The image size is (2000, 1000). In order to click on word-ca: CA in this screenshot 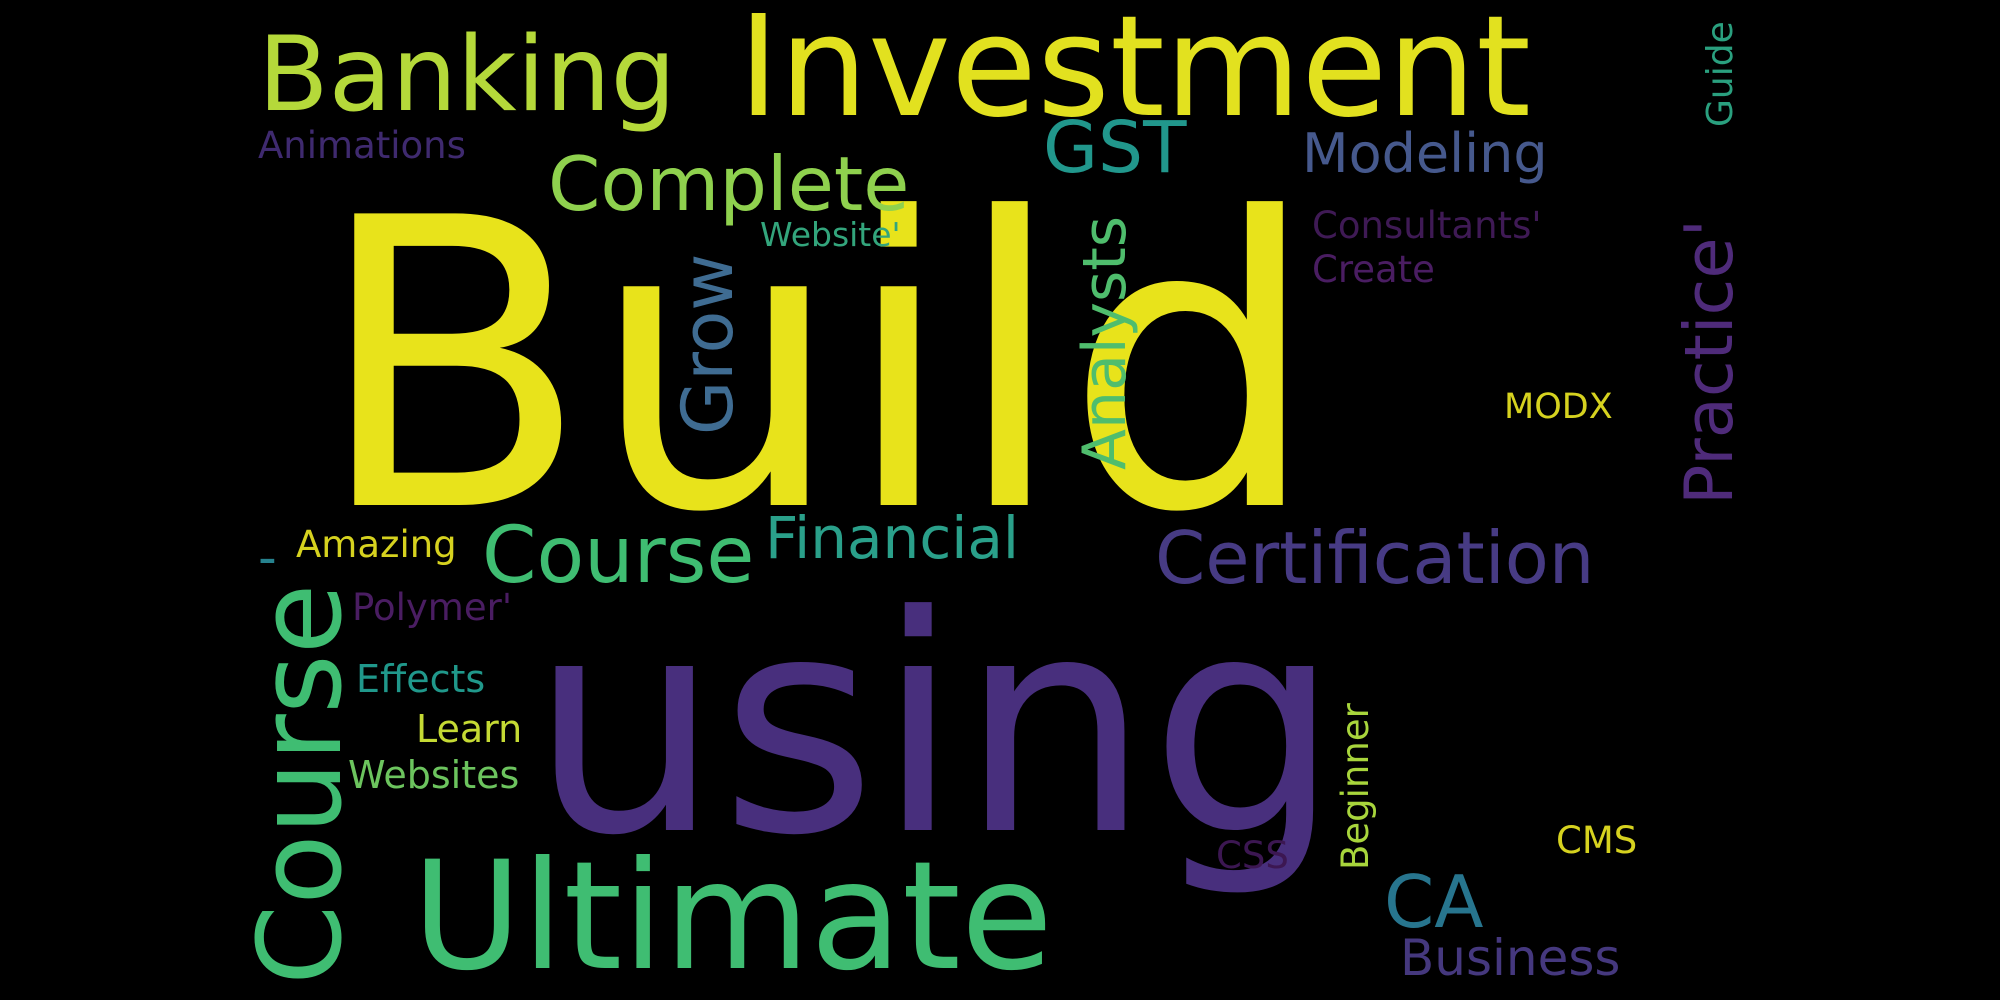, I will do `click(1434, 902)`.